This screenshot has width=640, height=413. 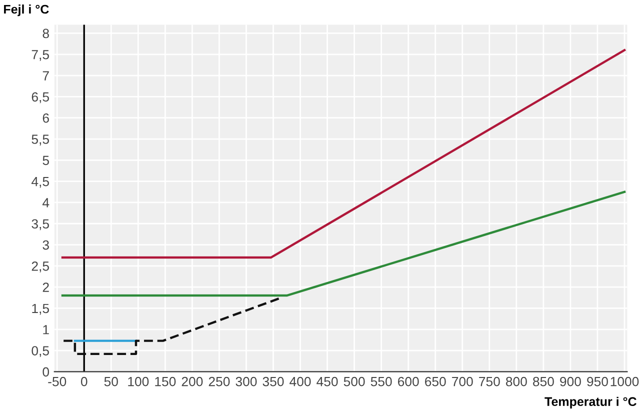 What do you see at coordinates (597, 381) in the screenshot?
I see `x-tick-label: 950` at bounding box center [597, 381].